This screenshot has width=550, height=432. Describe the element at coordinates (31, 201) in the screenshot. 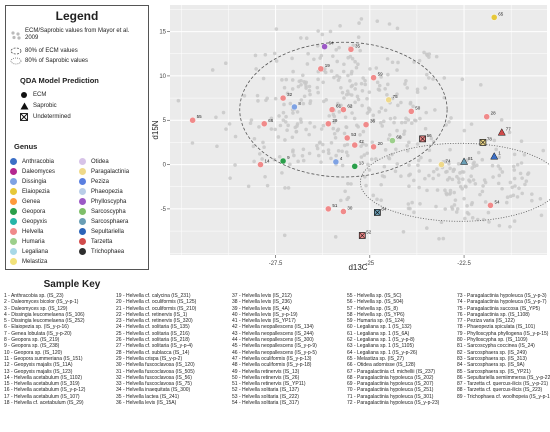

I see `genus-name: Genea` at that location.